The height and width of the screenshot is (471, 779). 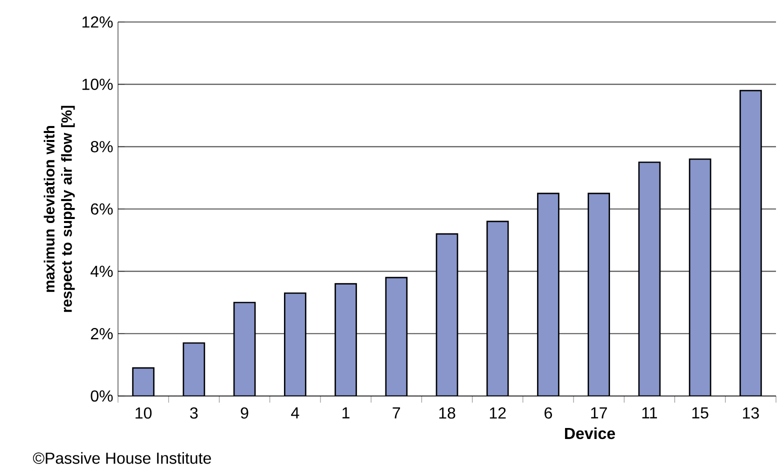 What do you see at coordinates (144, 413) in the screenshot?
I see `x-tick-label: 10` at bounding box center [144, 413].